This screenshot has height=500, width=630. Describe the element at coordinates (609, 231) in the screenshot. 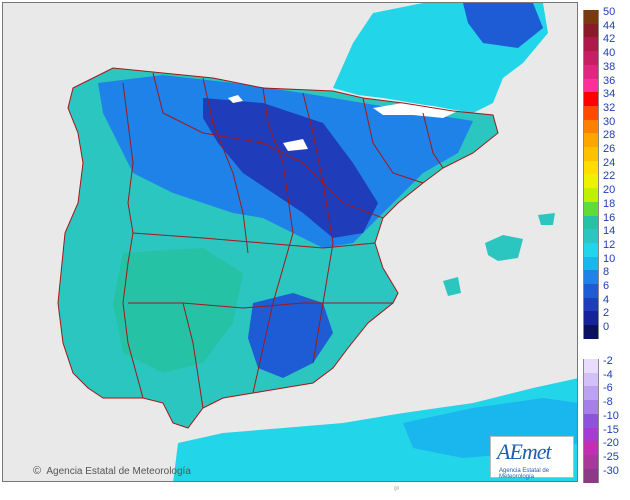

I see `legend-label: 14` at that location.